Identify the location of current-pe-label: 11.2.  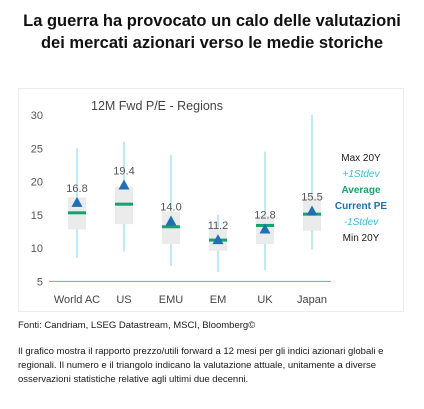
(218, 226).